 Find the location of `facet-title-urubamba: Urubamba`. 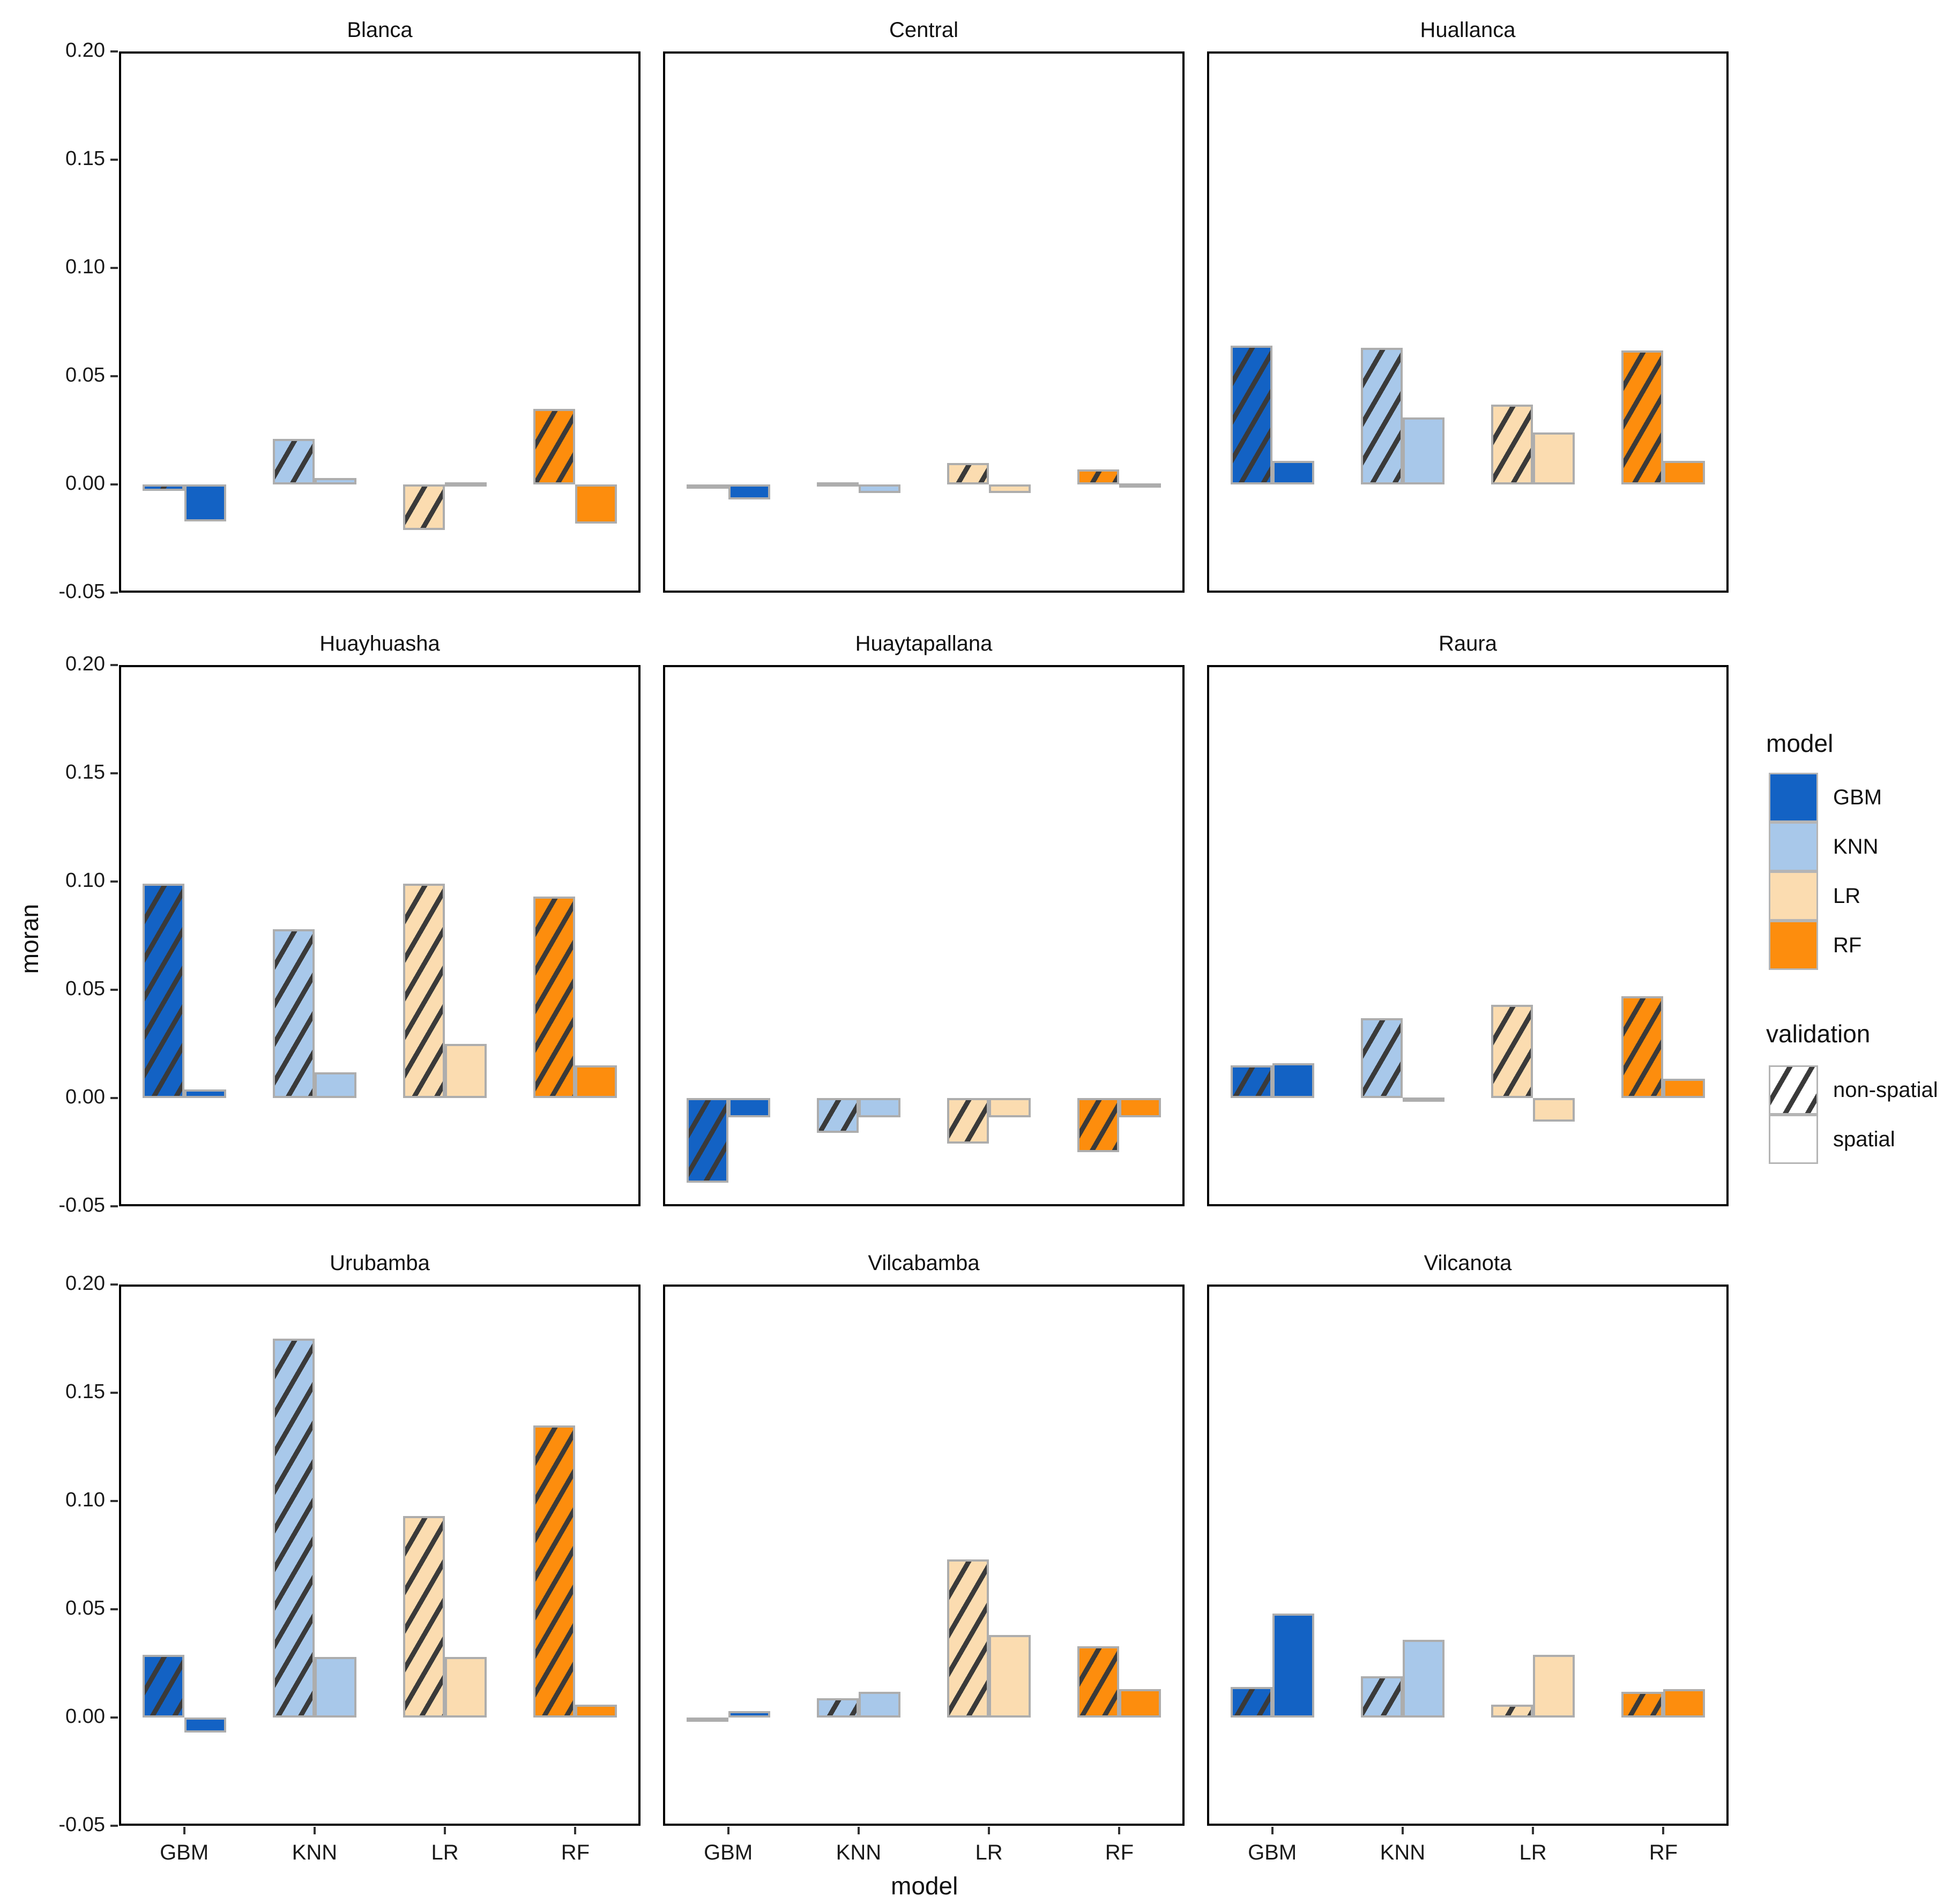

facet-title-urubamba: Urubamba is located at coordinates (380, 1263).